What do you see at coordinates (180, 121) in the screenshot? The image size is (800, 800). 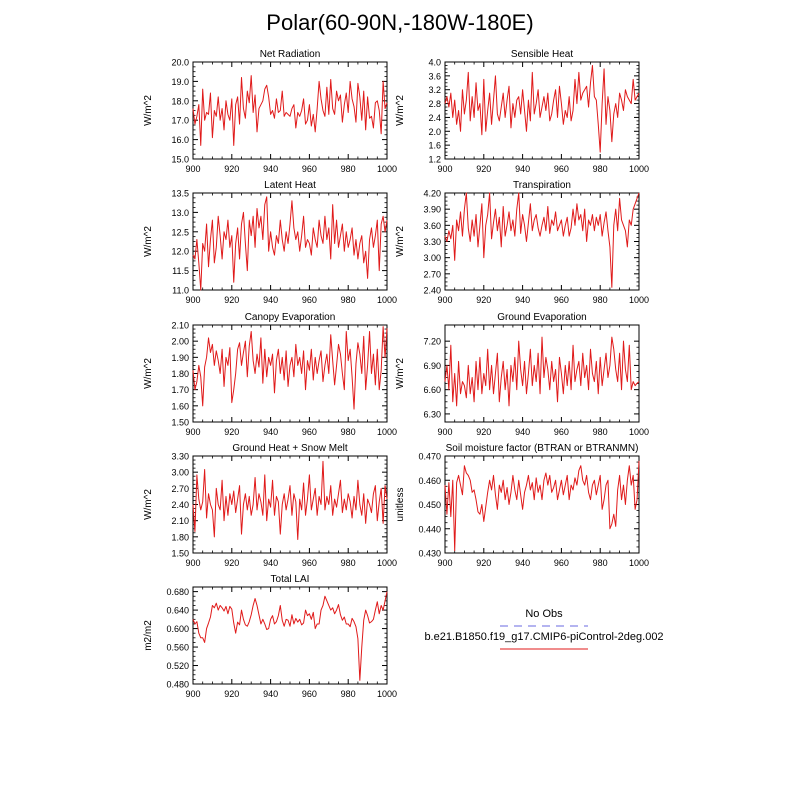 I see `y-tick-label: 17.0` at bounding box center [180, 121].